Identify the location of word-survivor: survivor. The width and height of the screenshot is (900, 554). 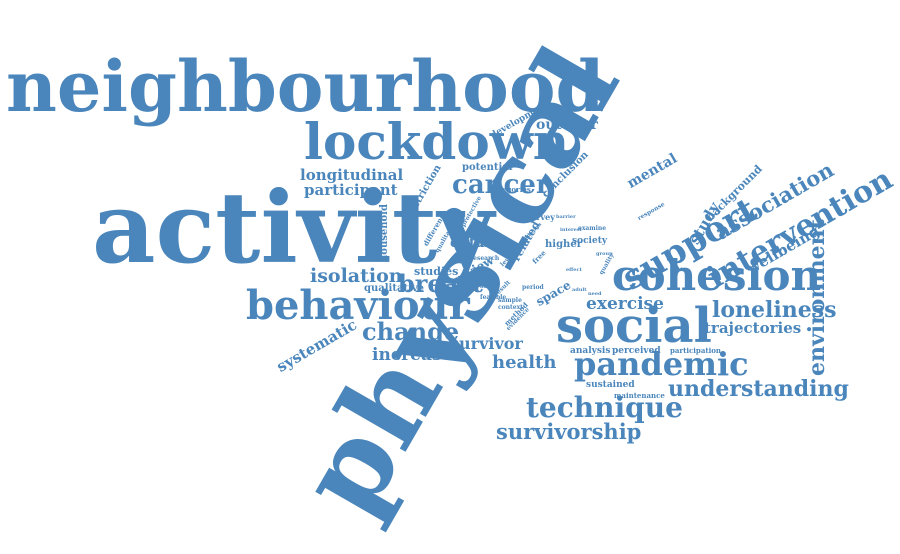
(486, 343).